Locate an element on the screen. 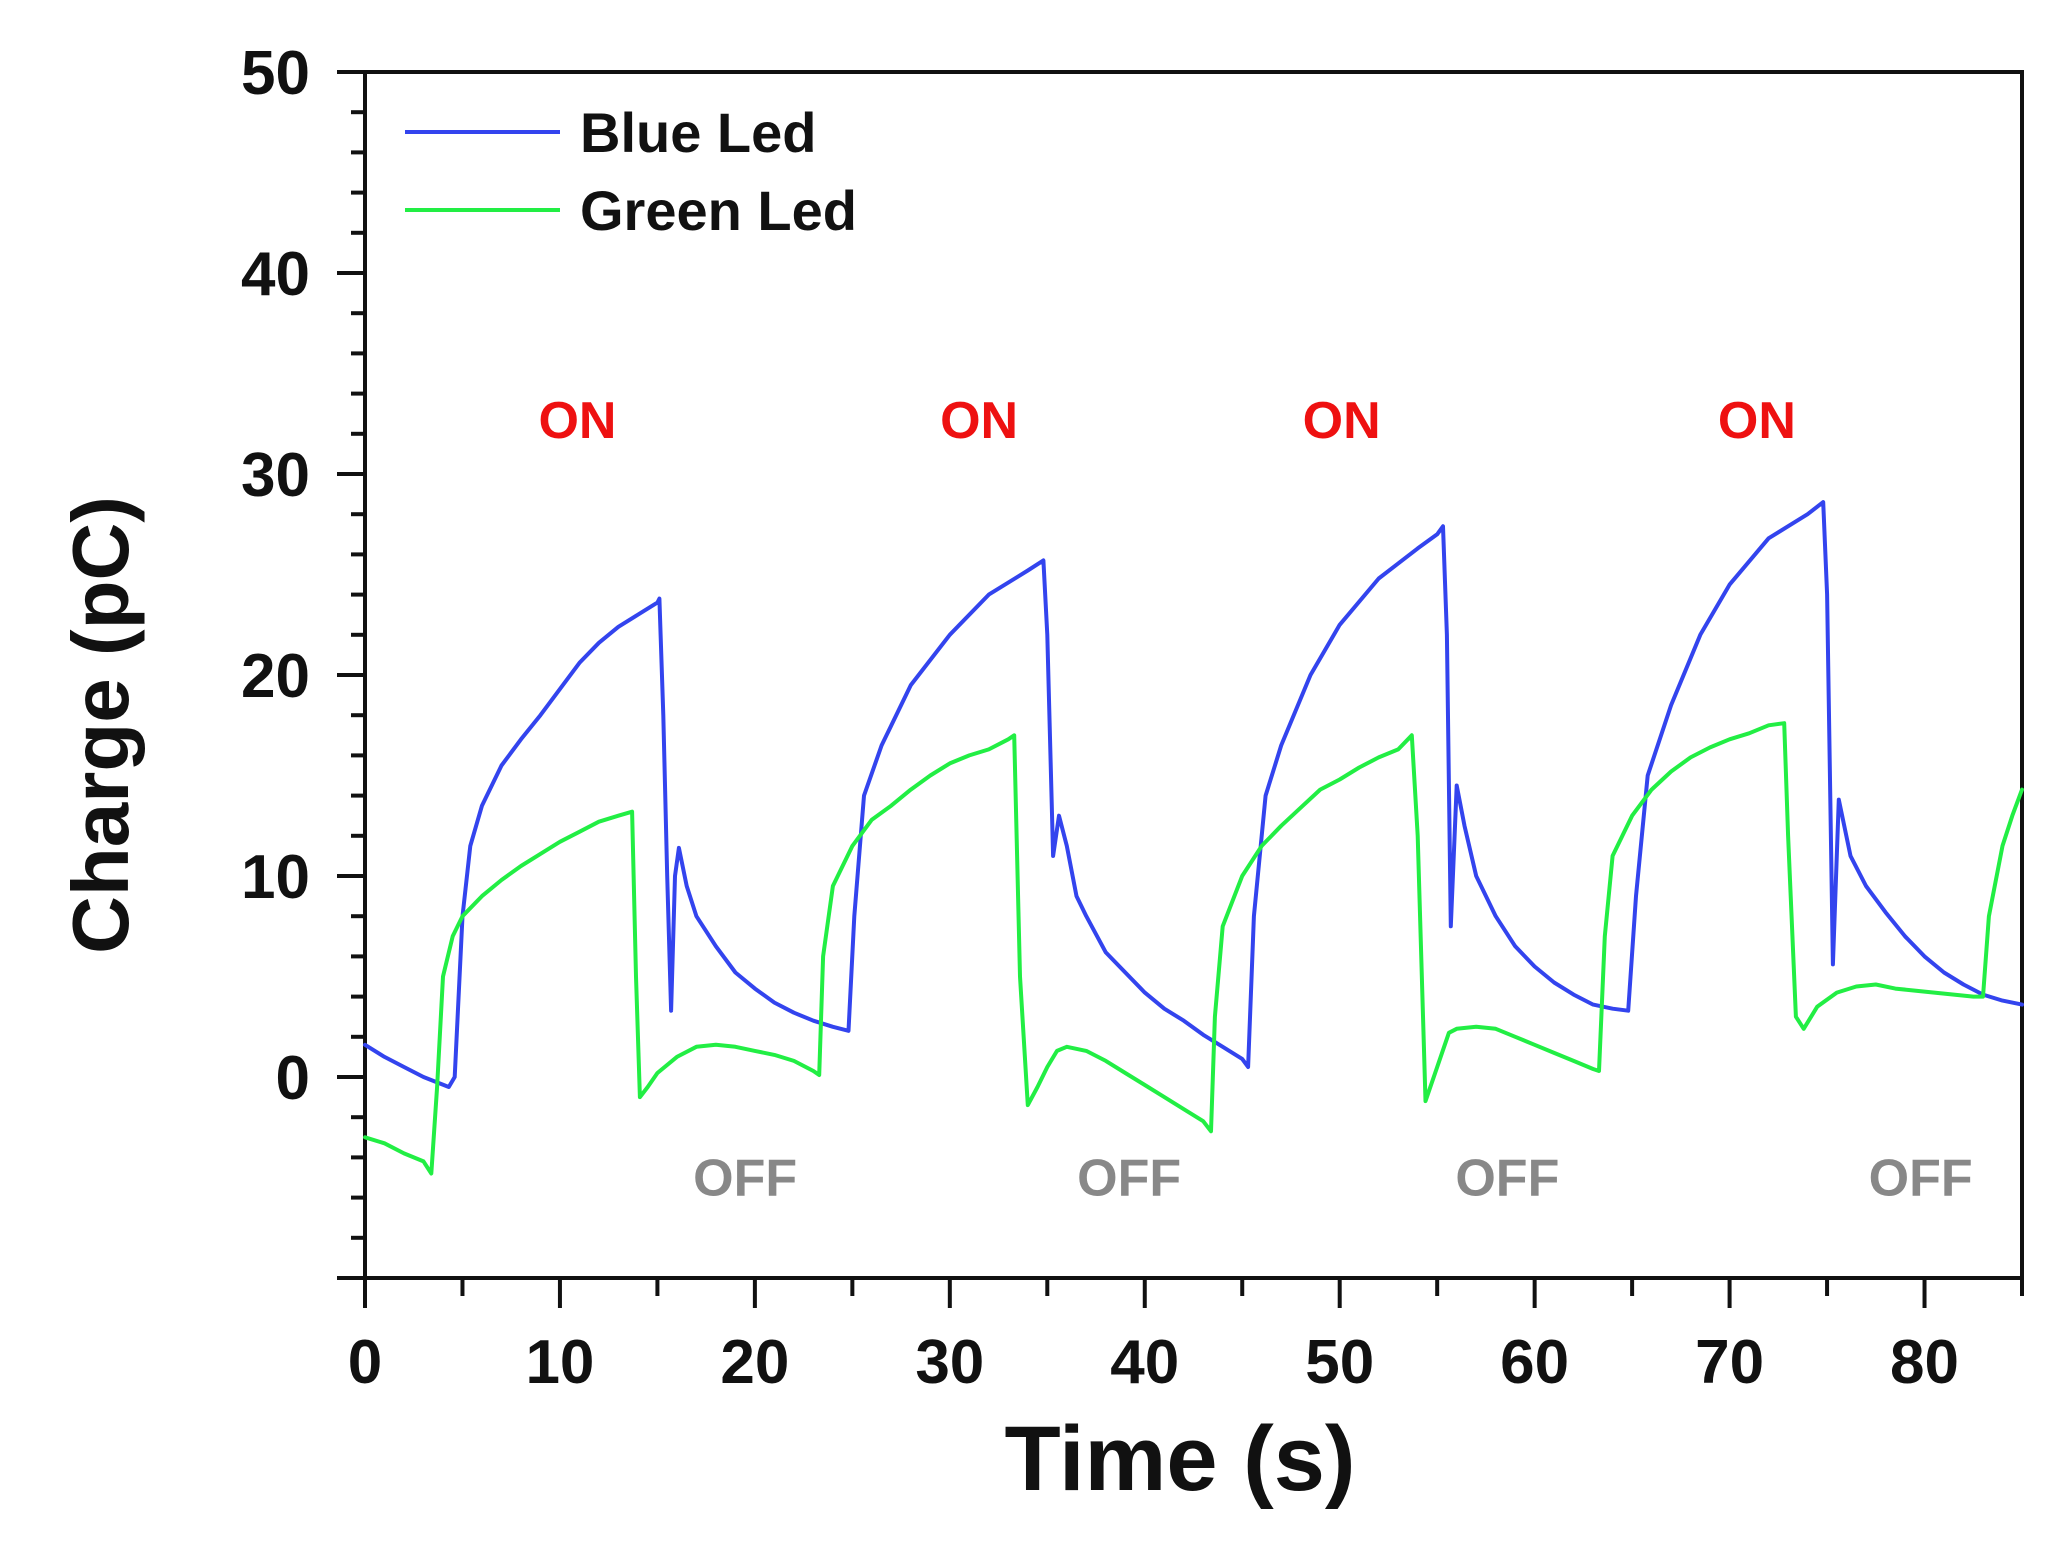 This screenshot has width=2066, height=1555. x-axis-title: Time (s) is located at coordinates (1179, 1459).